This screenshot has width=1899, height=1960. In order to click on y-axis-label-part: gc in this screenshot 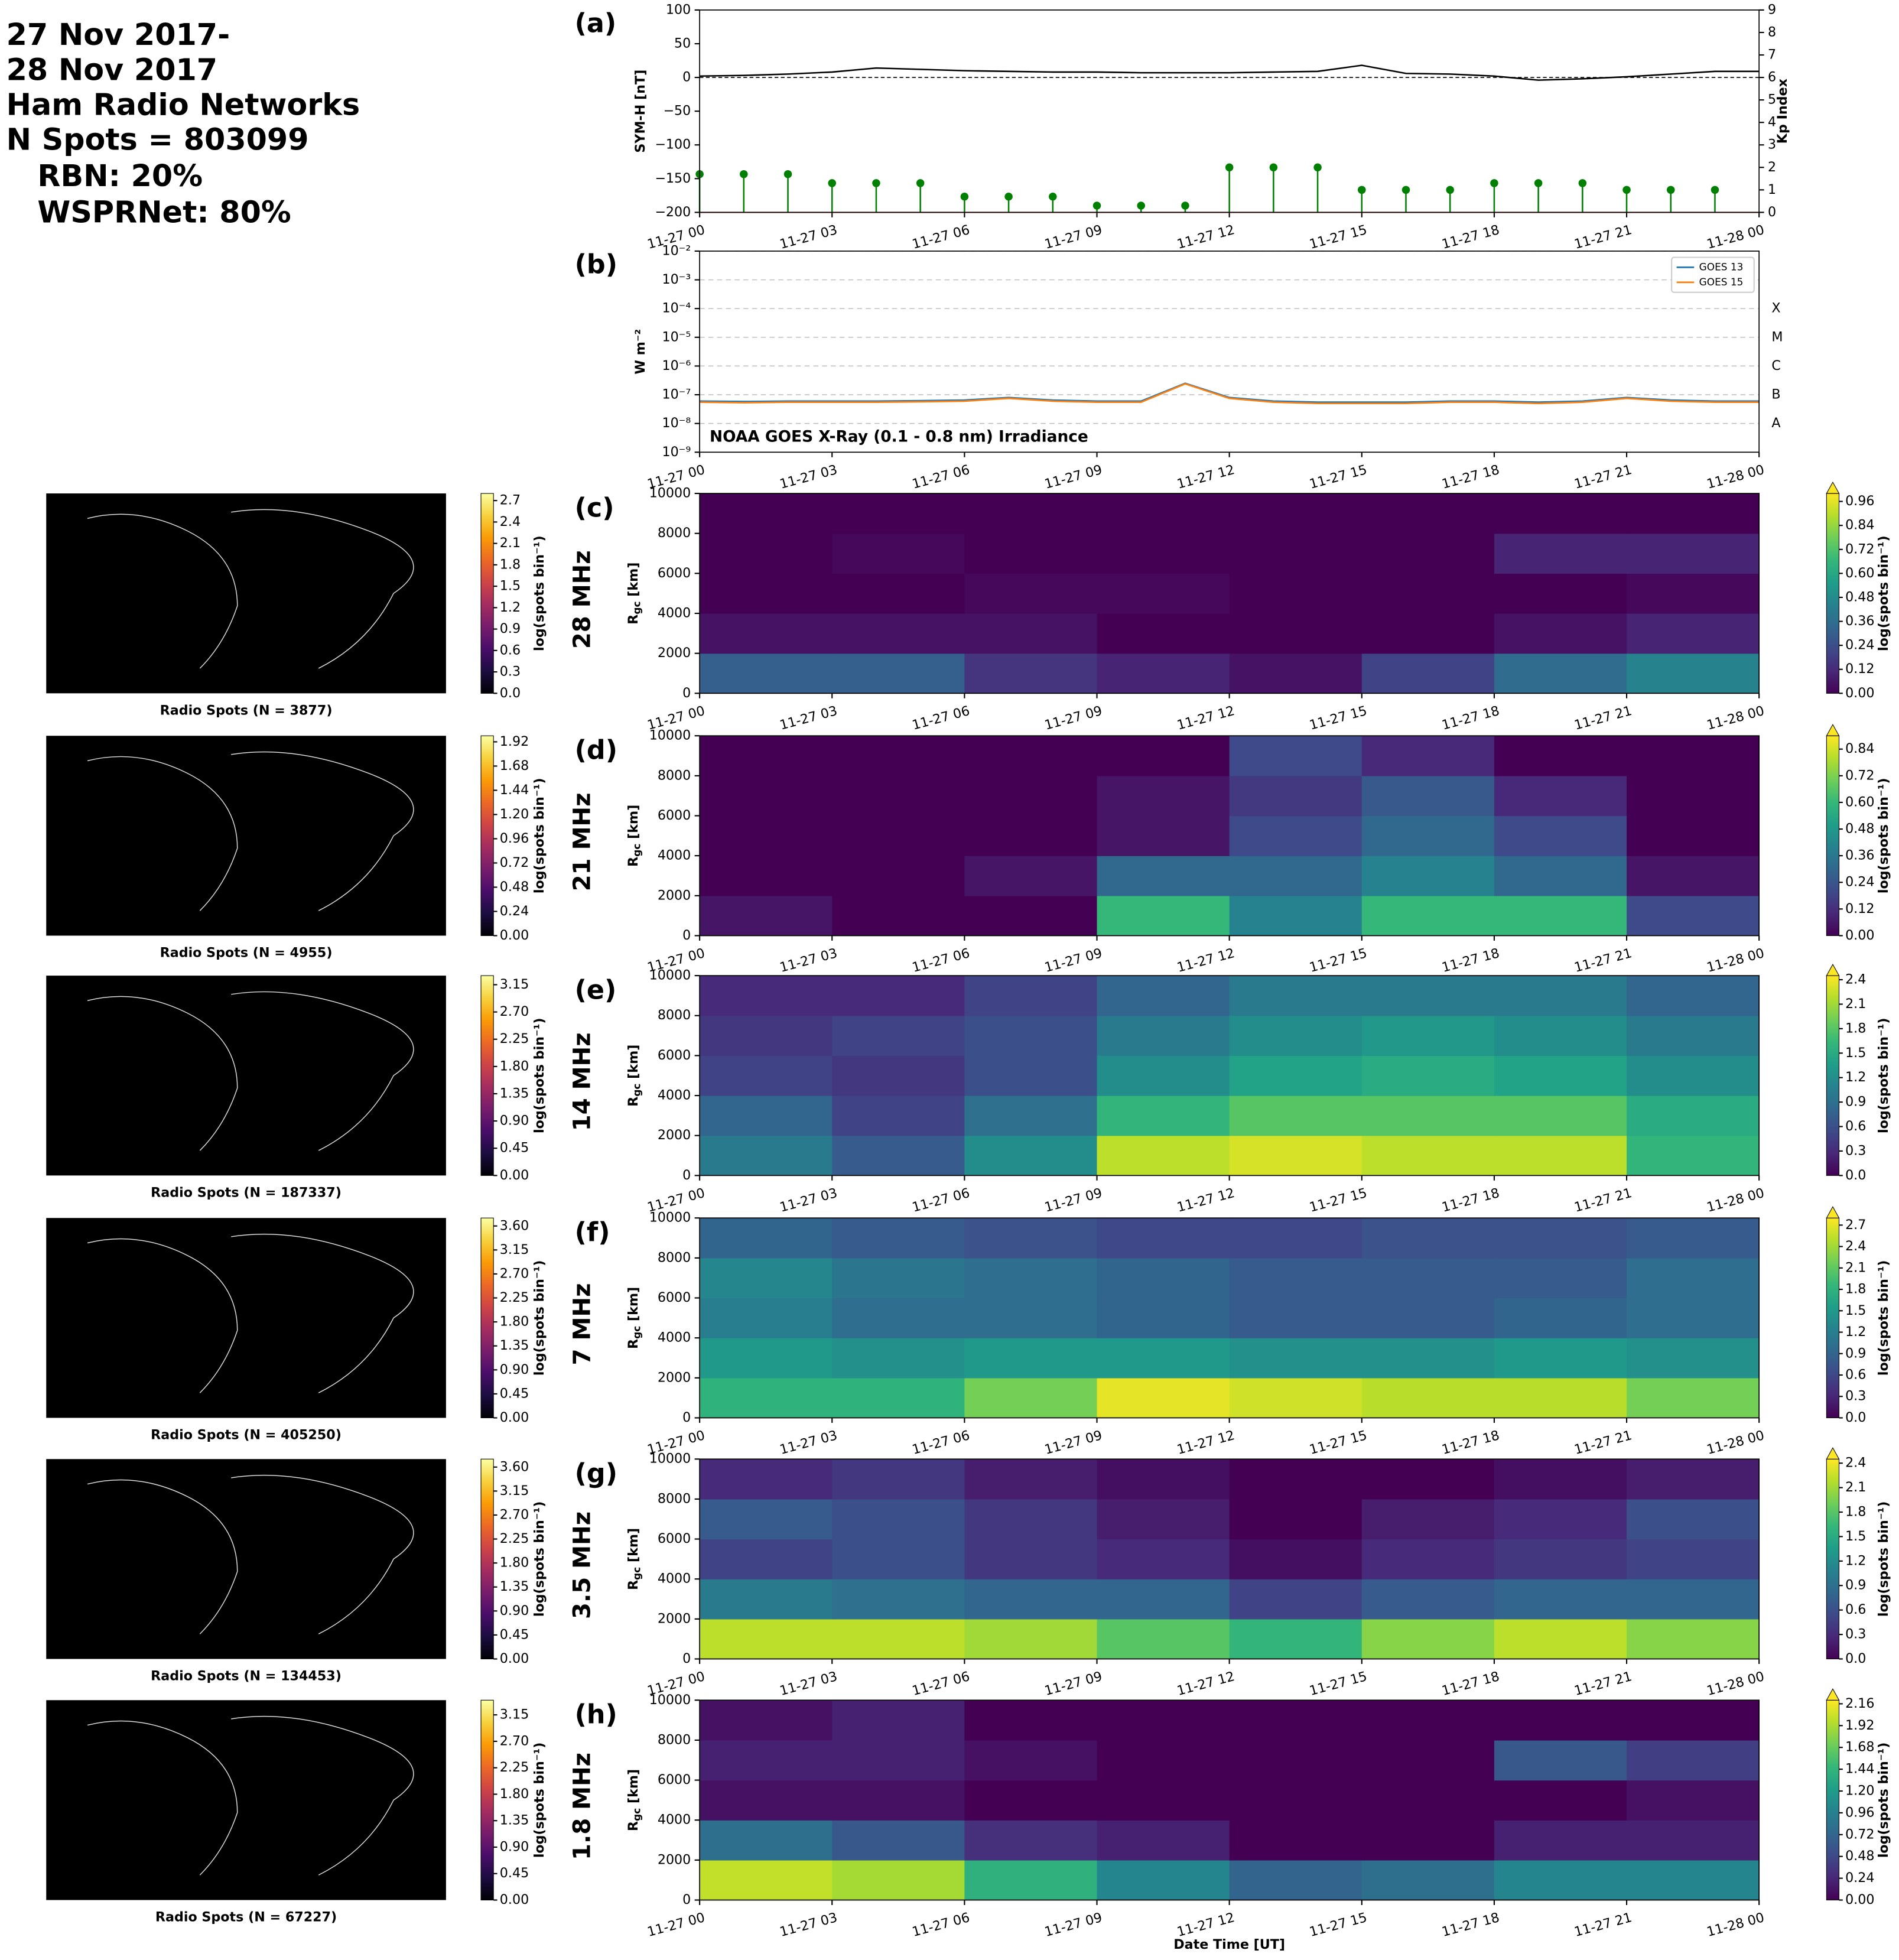, I will do `click(636, 1332)`.